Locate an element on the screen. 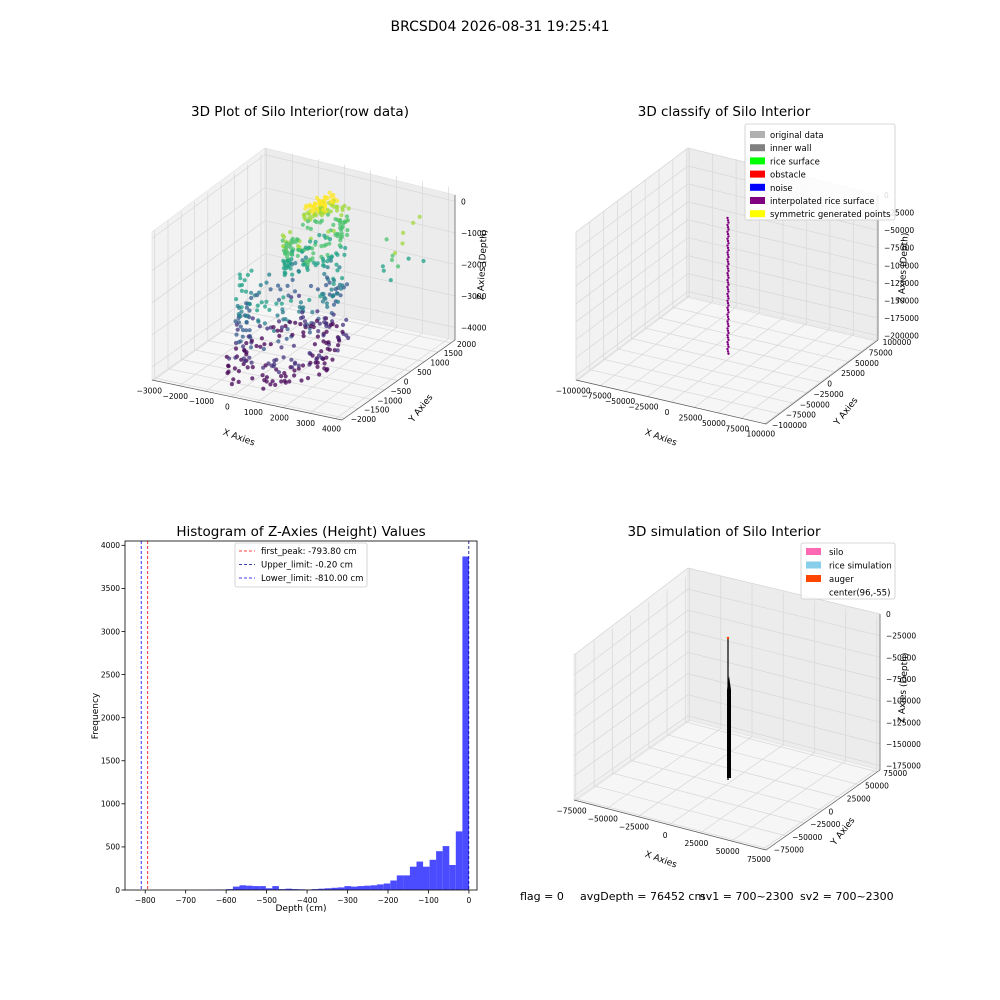 Image resolution: width=1000 pixels, height=1000 pixels. classify-z-tick-label: −100000 is located at coordinates (901, 265).